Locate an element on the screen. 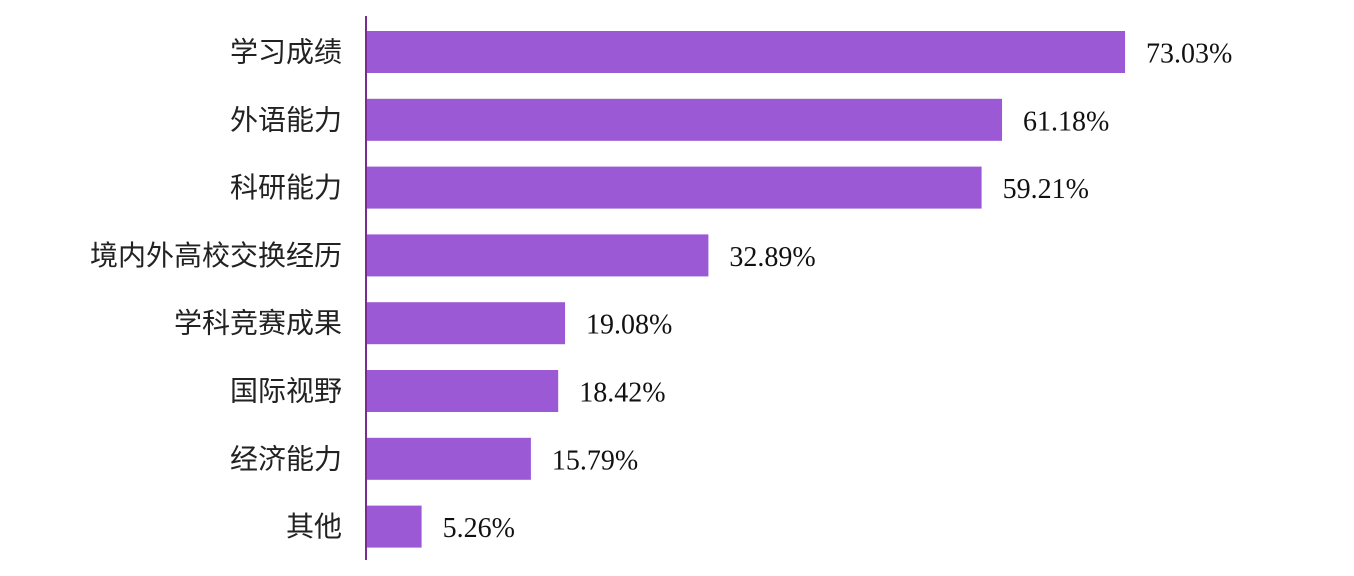 The height and width of the screenshot is (576, 1354). category-label: 其他 is located at coordinates (314, 526).